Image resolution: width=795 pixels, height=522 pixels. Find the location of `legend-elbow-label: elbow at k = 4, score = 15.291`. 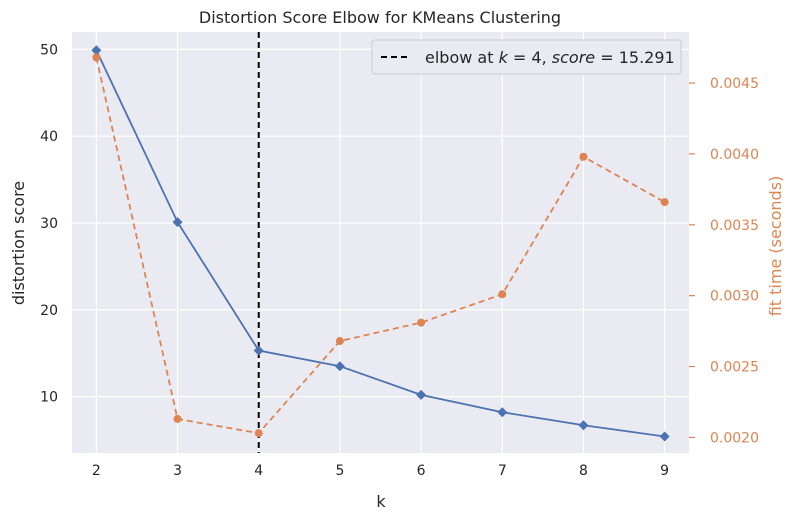

legend-elbow-label: elbow at k = 4, score = 15.291 is located at coordinates (550, 57).